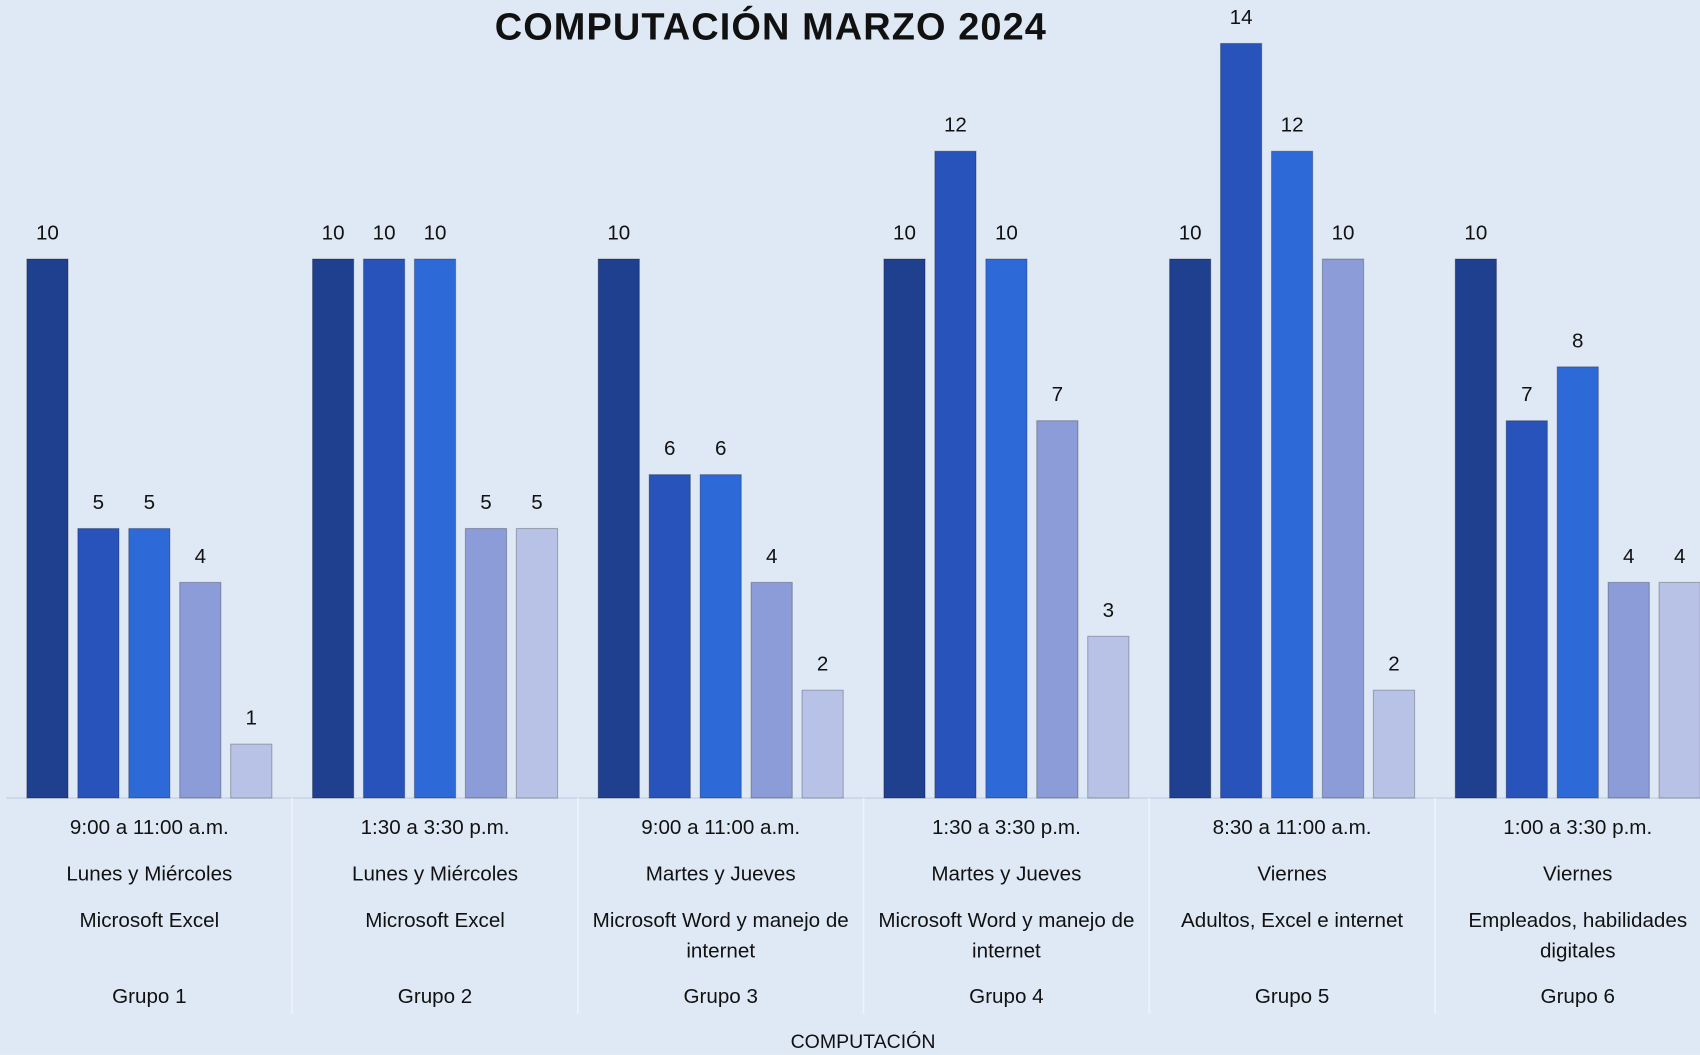 Image resolution: width=1700 pixels, height=1055 pixels. I want to click on category-text: Grupo 1, so click(149, 997).